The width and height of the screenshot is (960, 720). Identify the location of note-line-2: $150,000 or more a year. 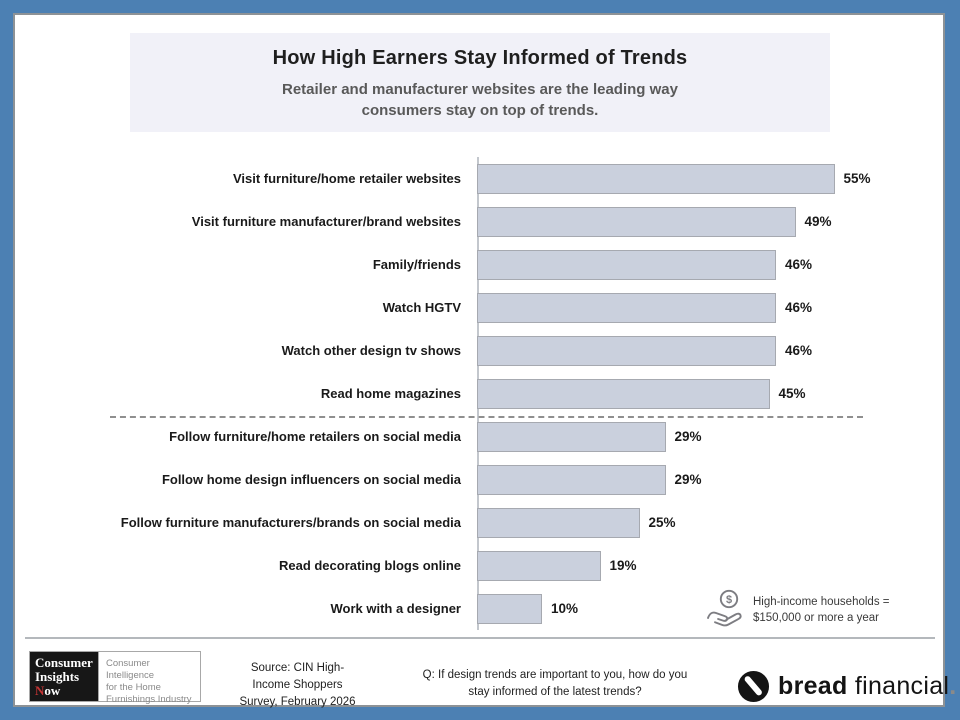
(816, 618).